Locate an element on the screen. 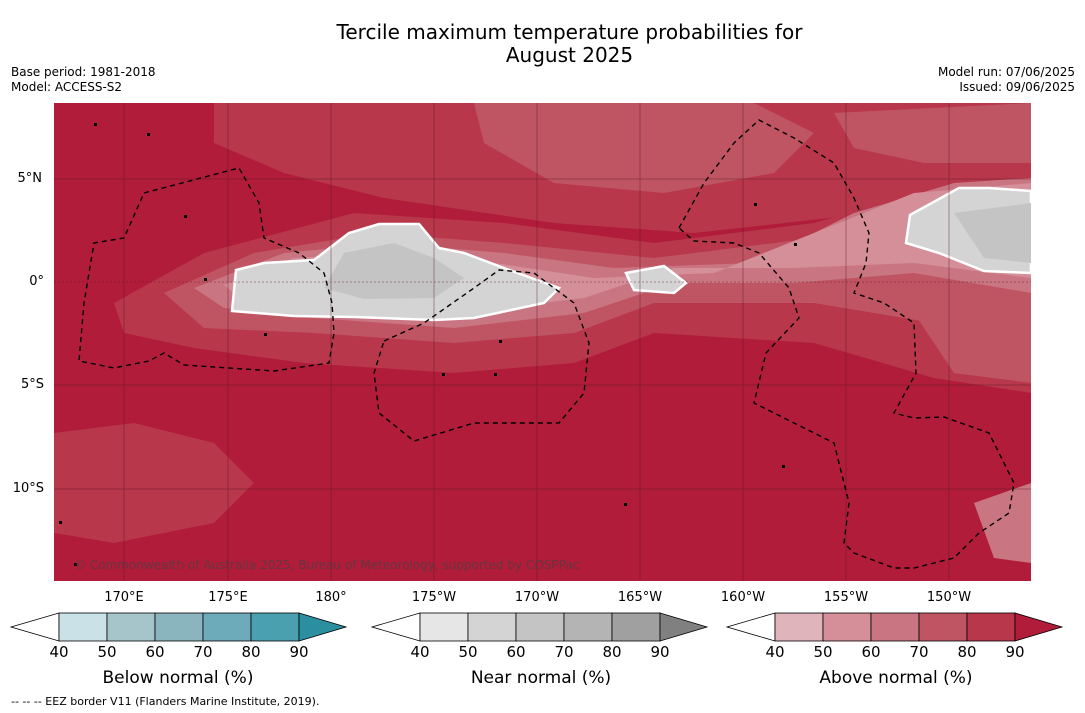 This screenshot has height=713, width=1085. base-period: Base period: 1981-2018 is located at coordinates (83, 72).